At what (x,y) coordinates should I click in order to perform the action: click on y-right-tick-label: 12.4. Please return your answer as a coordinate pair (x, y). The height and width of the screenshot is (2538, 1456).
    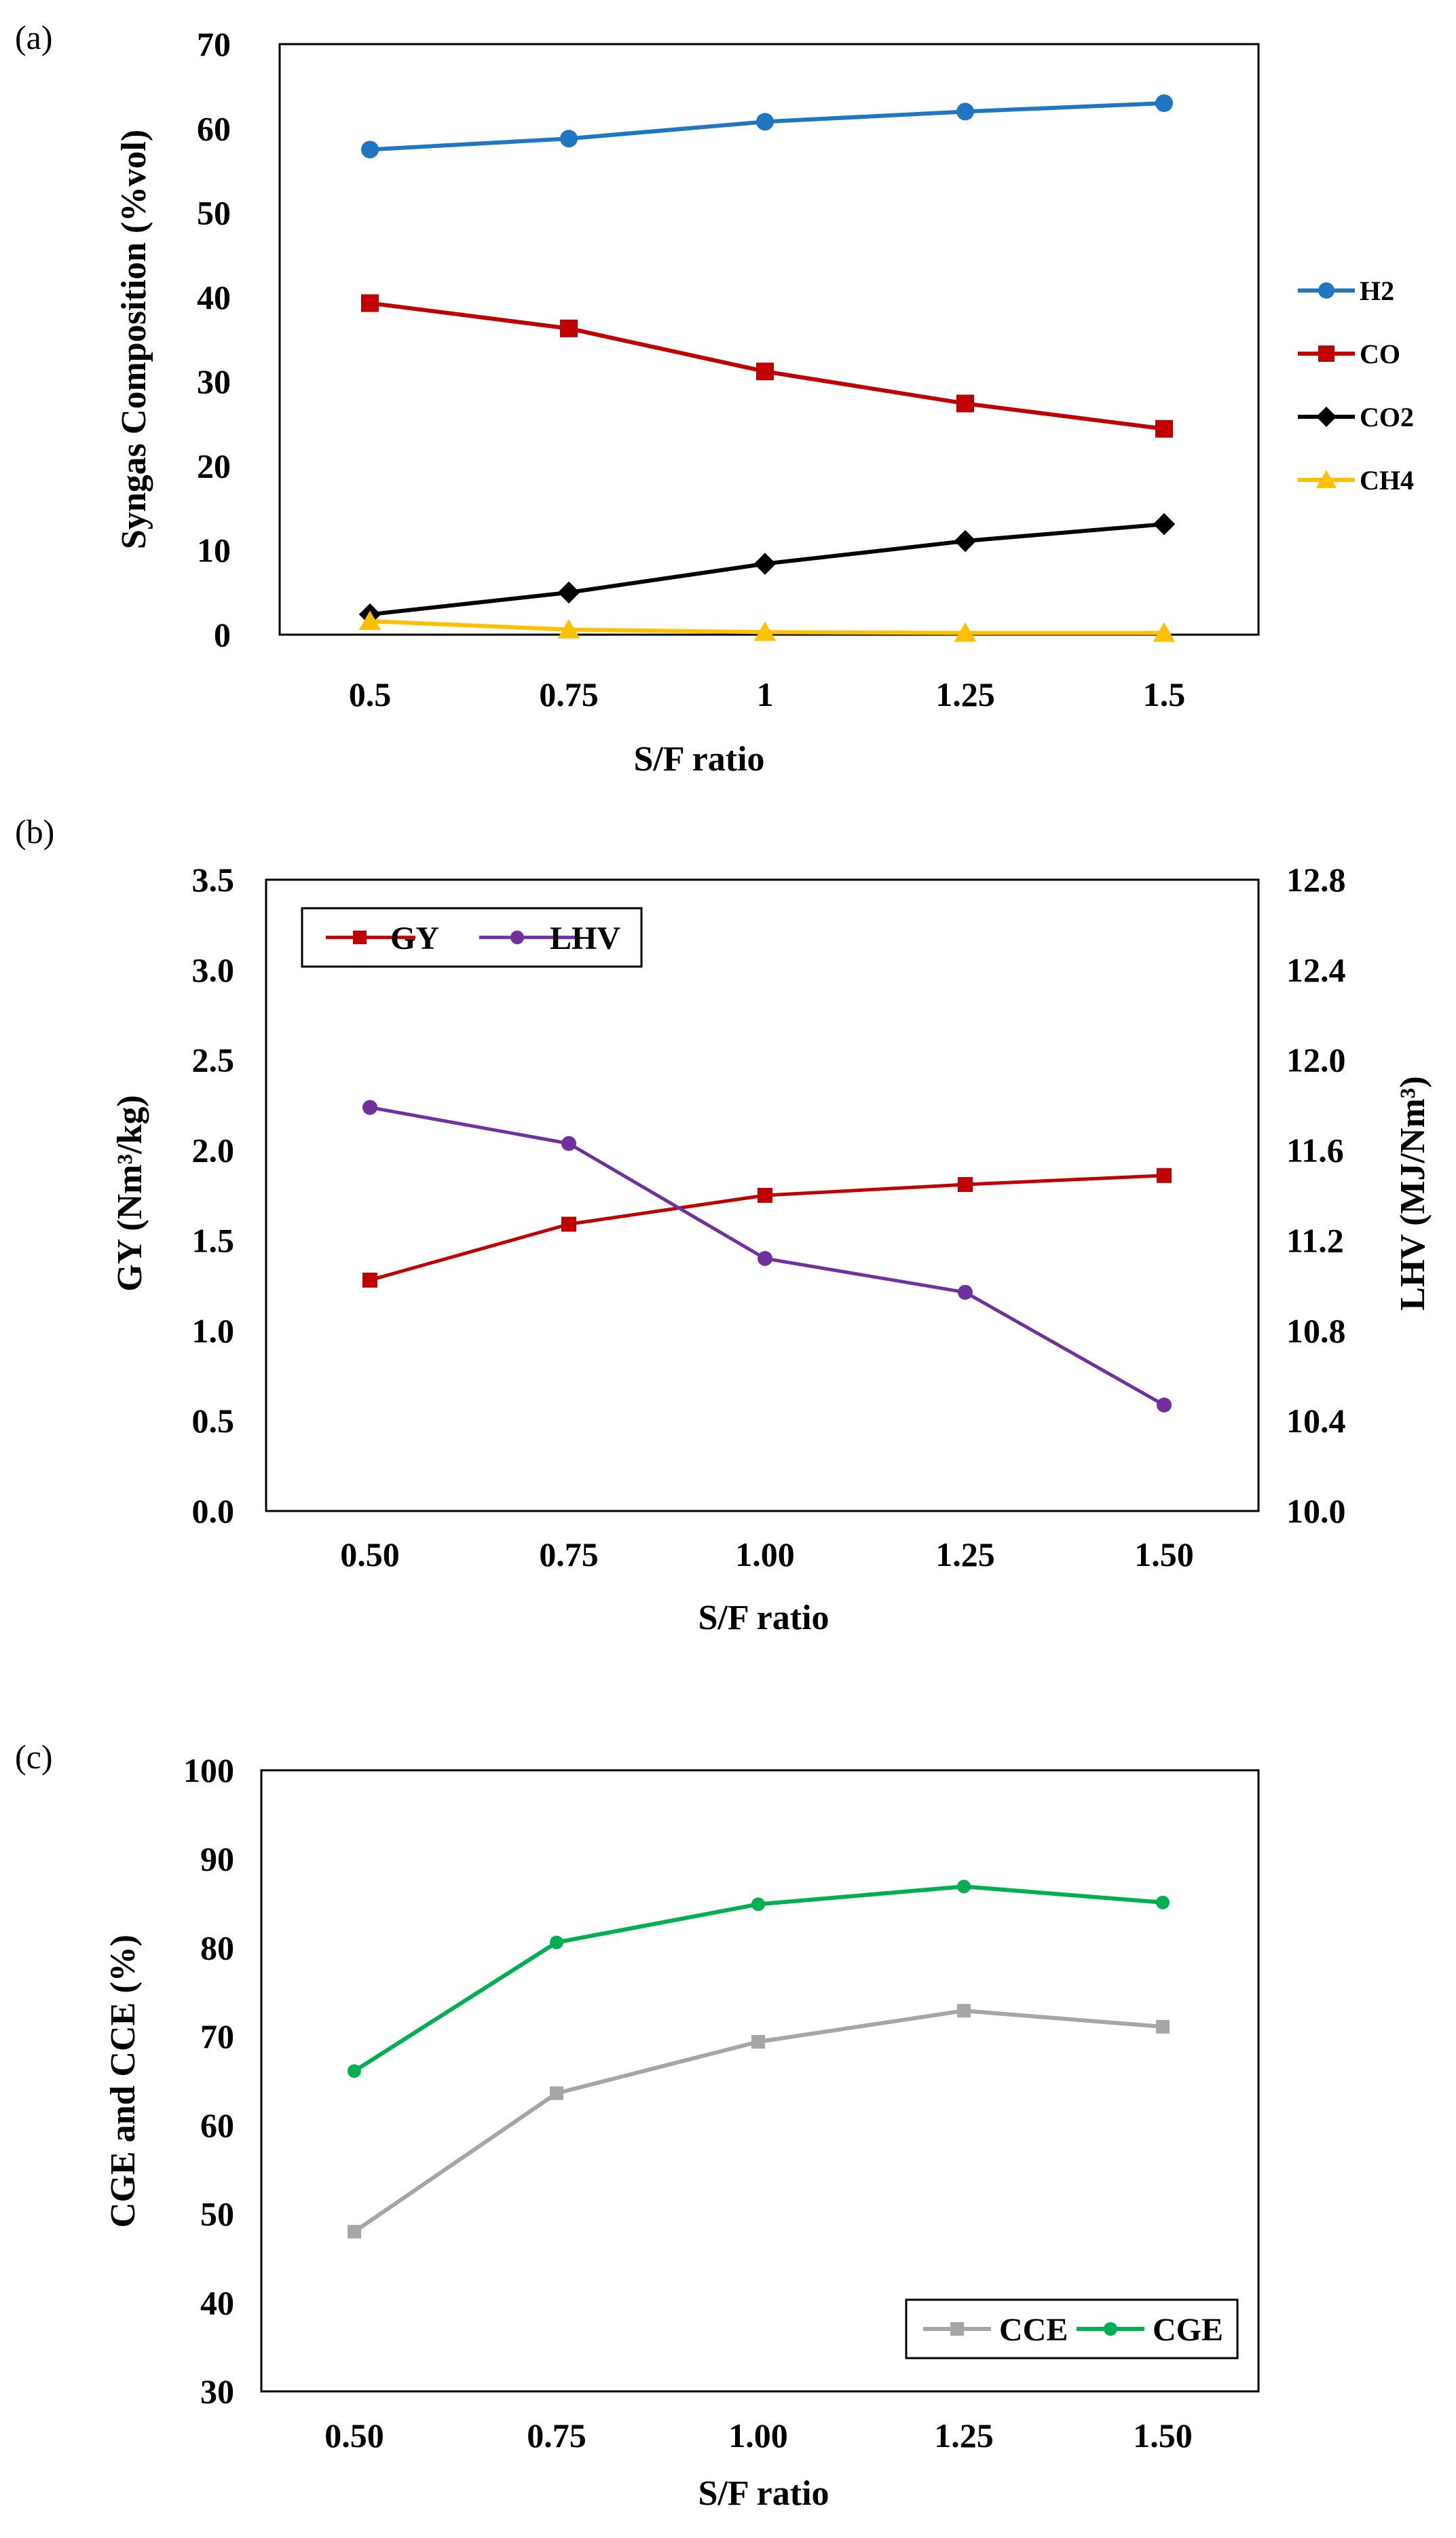
    Looking at the image, I should click on (1316, 970).